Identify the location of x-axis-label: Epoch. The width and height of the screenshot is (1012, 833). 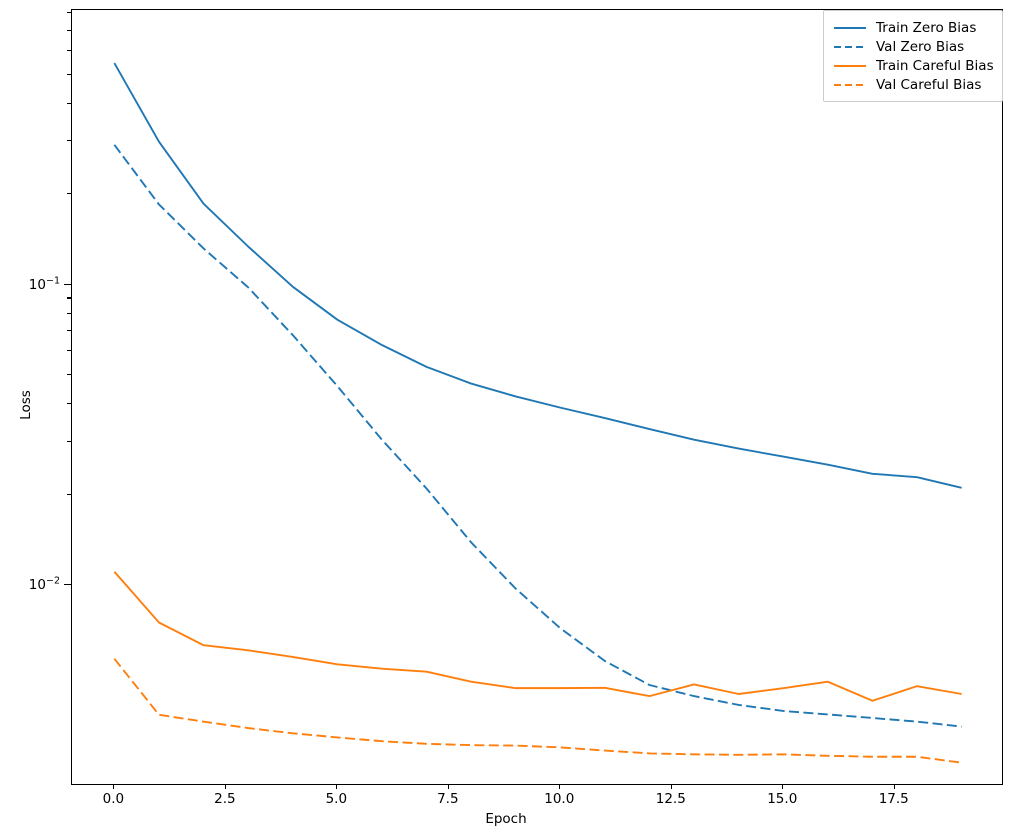
(506, 819).